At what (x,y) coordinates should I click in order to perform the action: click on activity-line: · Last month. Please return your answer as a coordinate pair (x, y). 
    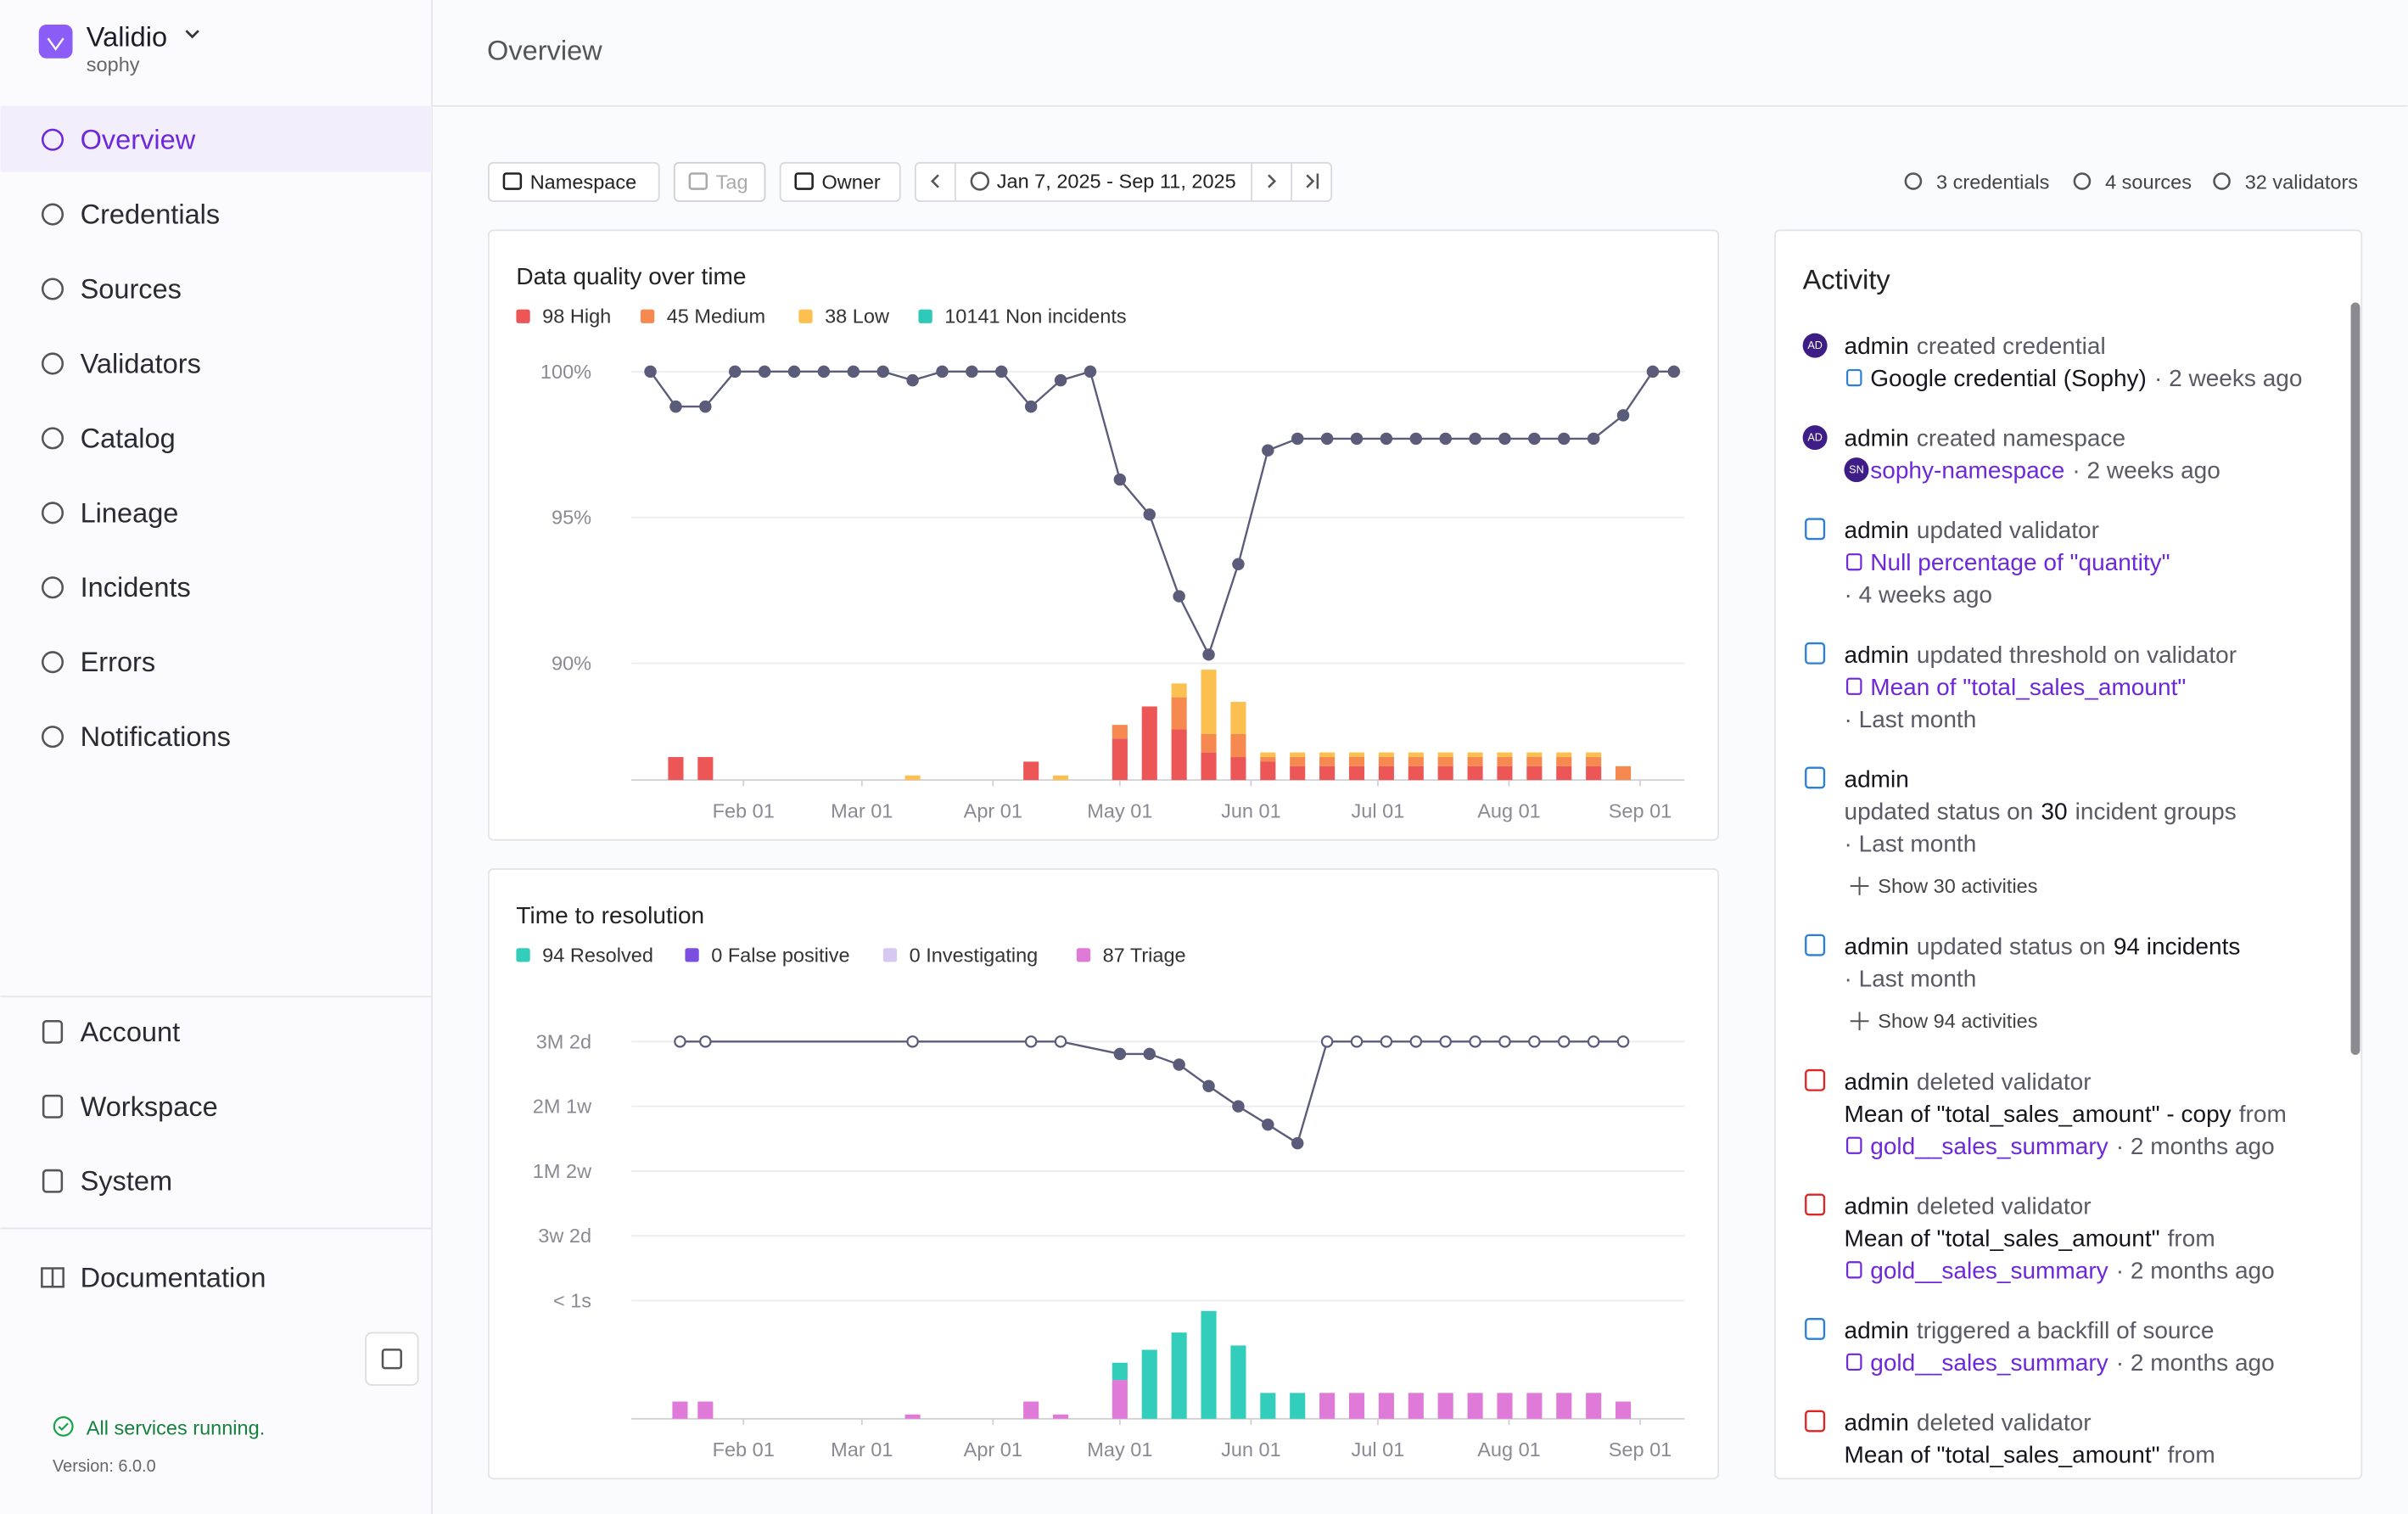
    Looking at the image, I should click on (1910, 843).